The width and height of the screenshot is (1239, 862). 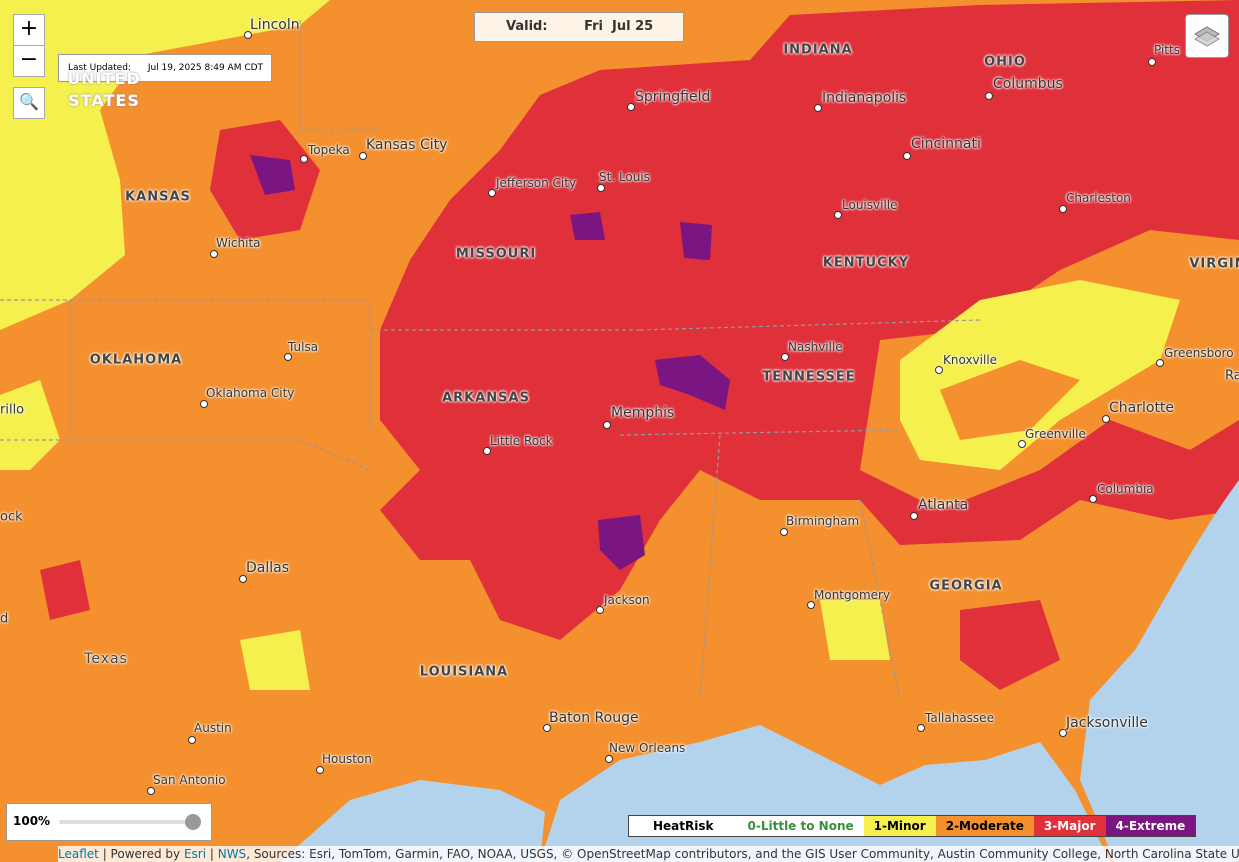 I want to click on city-label: Greensboro, so click(x=1199, y=353).